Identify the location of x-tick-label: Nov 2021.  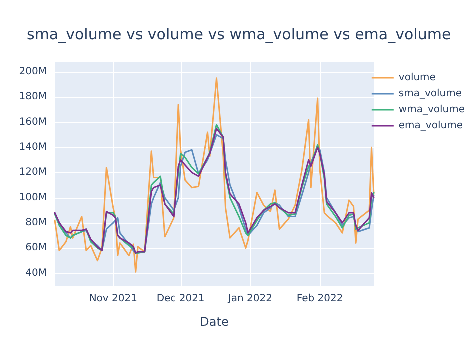
(113, 299).